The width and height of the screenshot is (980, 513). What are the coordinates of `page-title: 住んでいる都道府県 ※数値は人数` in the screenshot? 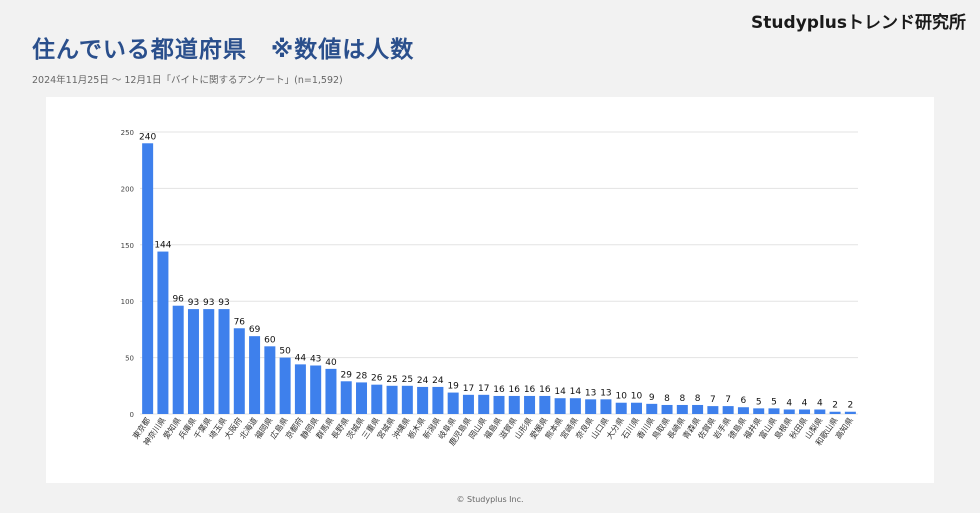 It's located at (223, 50).